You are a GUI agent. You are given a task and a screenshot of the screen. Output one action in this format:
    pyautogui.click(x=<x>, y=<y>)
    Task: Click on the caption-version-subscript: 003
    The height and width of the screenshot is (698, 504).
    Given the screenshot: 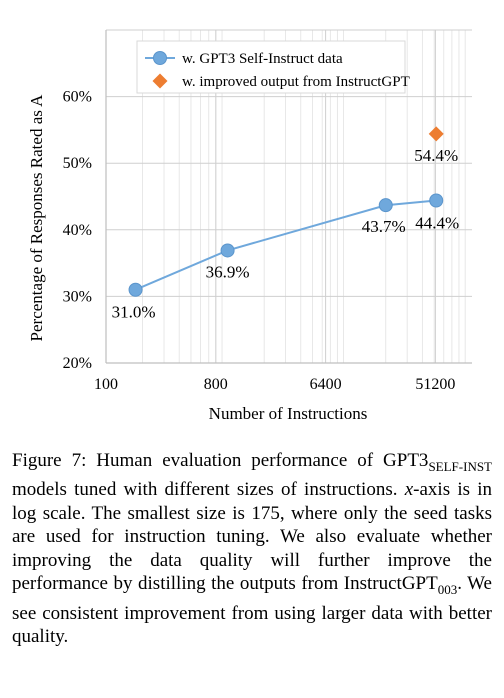 What is the action you would take?
    pyautogui.click(x=447, y=590)
    